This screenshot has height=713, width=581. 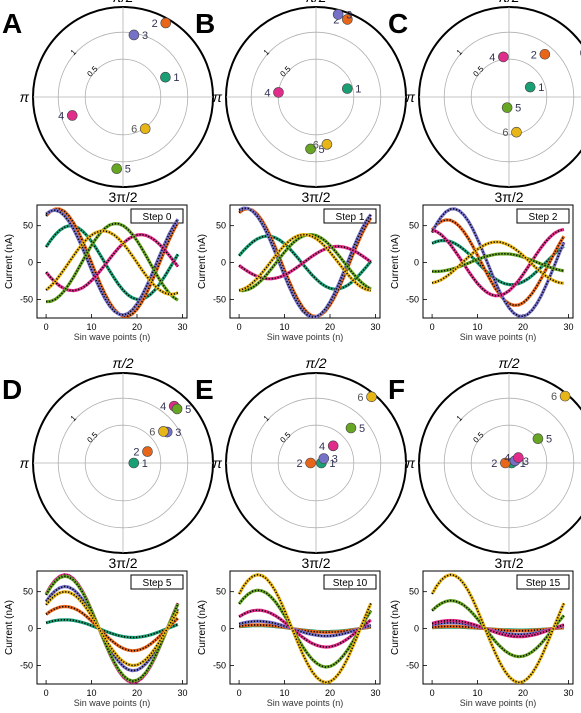 What do you see at coordinates (145, 36) in the screenshot?
I see `polar-point-label: 3` at bounding box center [145, 36].